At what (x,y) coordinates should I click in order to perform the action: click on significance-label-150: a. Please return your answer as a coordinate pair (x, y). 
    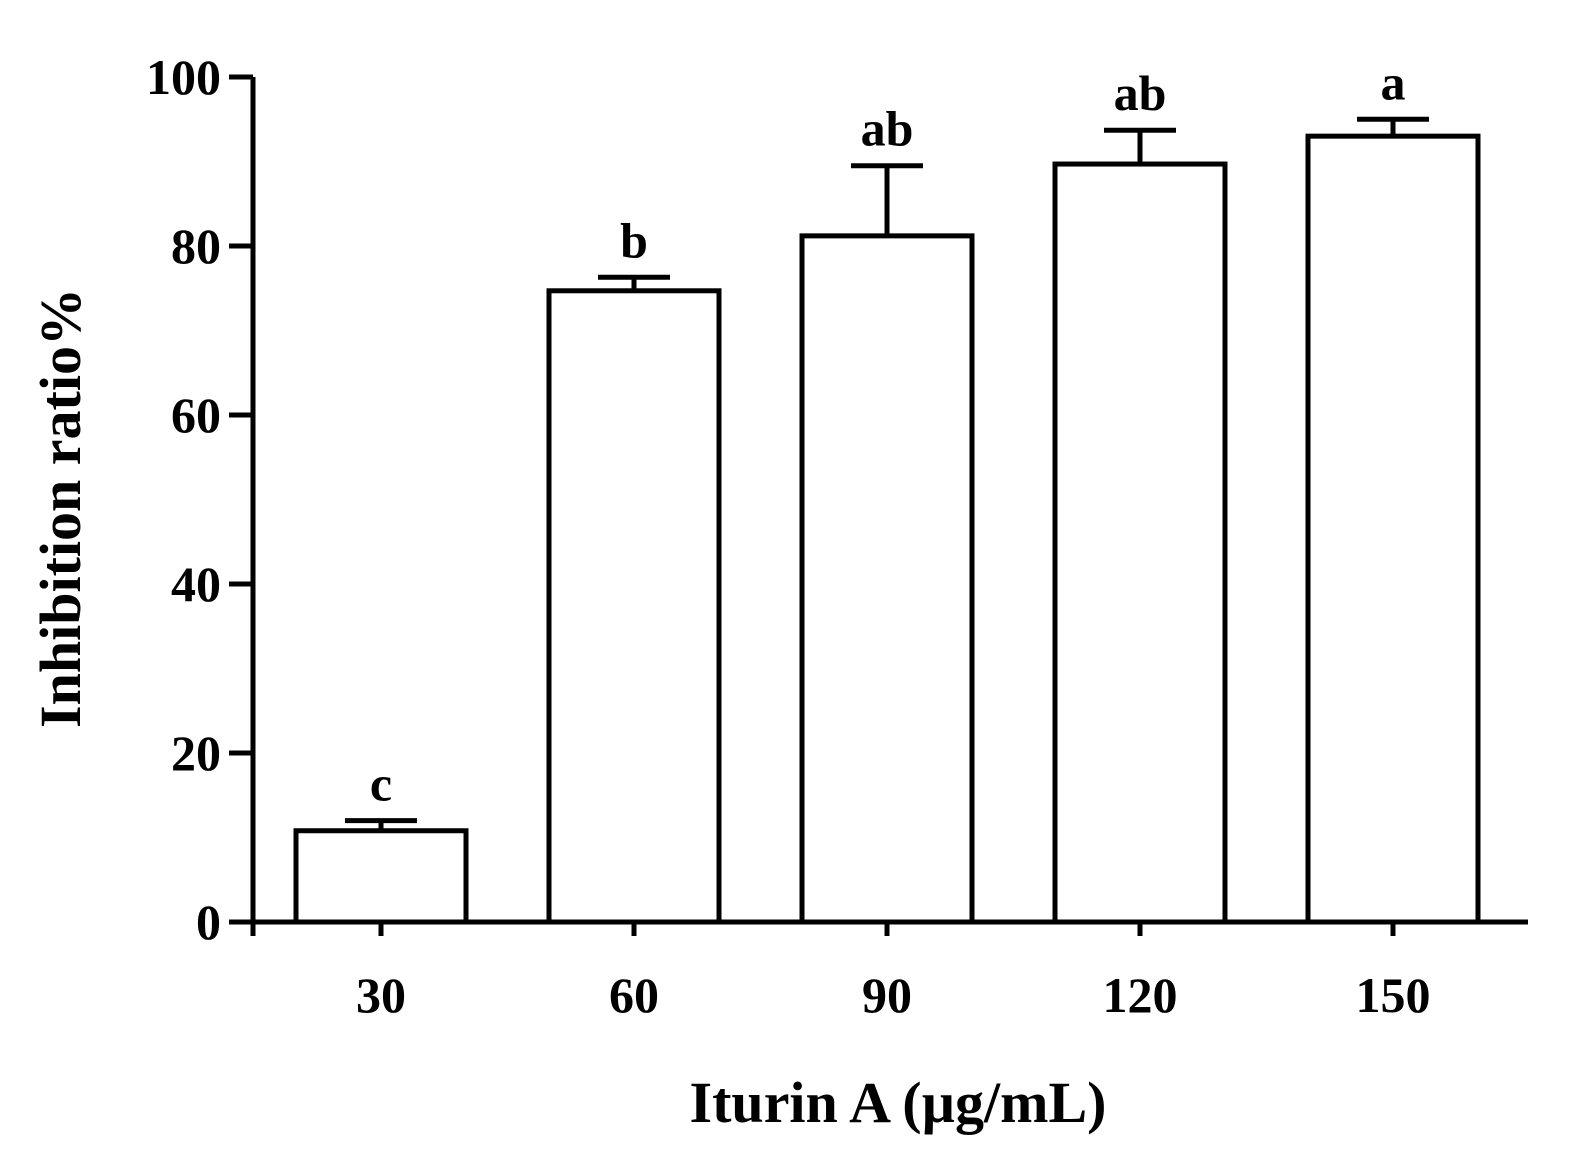
    Looking at the image, I should click on (1393, 82).